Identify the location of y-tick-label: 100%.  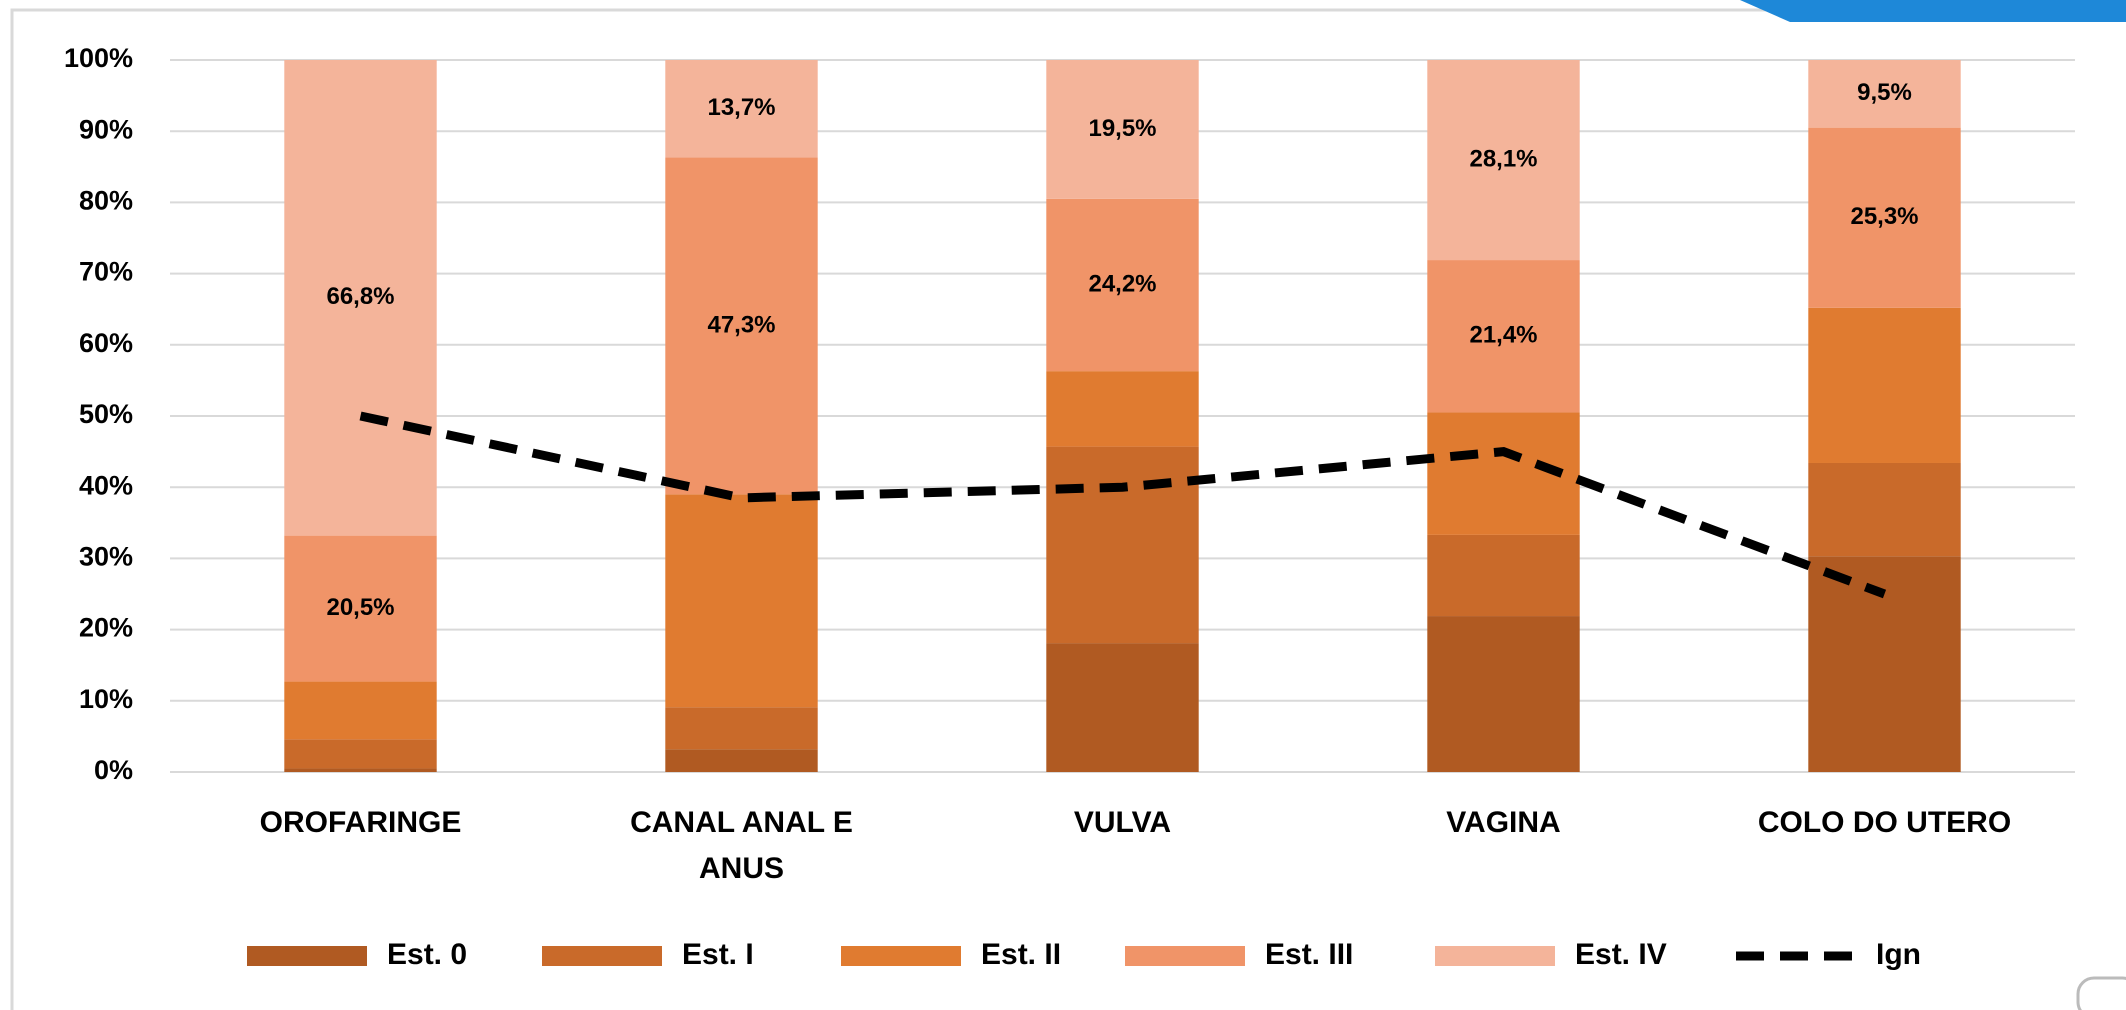
(98, 58).